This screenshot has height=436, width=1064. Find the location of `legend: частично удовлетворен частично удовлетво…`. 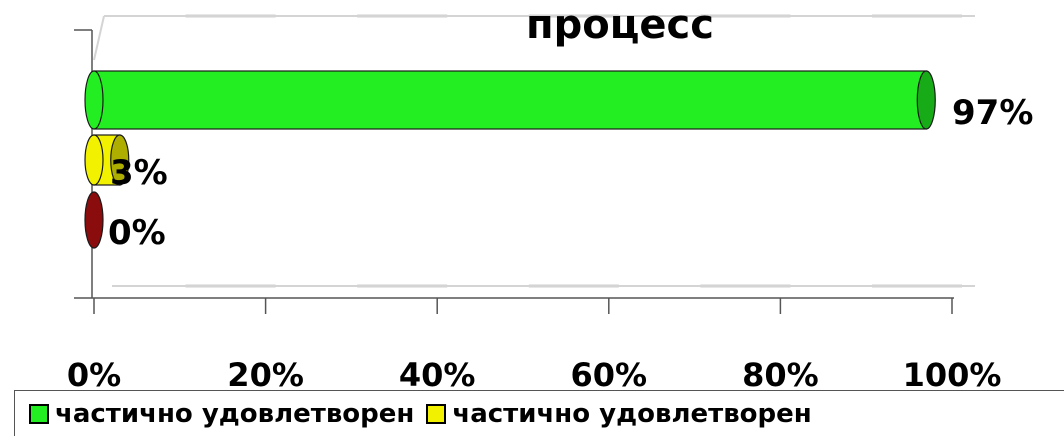

legend: частично удовлетворен частично удовлетво… is located at coordinates (539, 413).